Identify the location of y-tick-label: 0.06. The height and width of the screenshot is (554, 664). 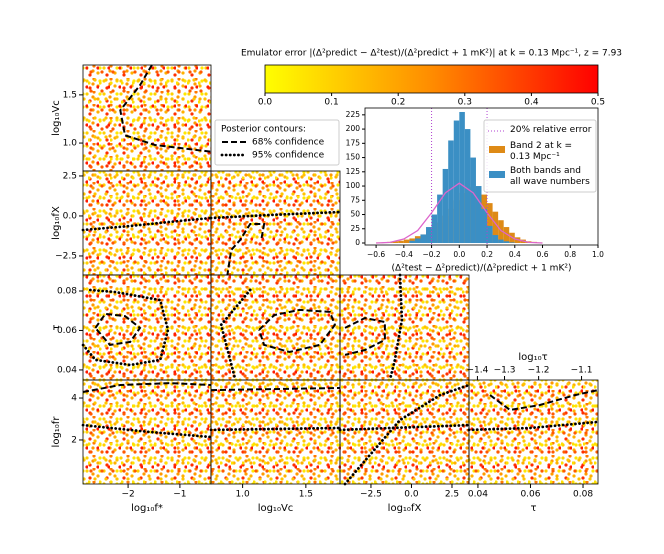
(67, 331).